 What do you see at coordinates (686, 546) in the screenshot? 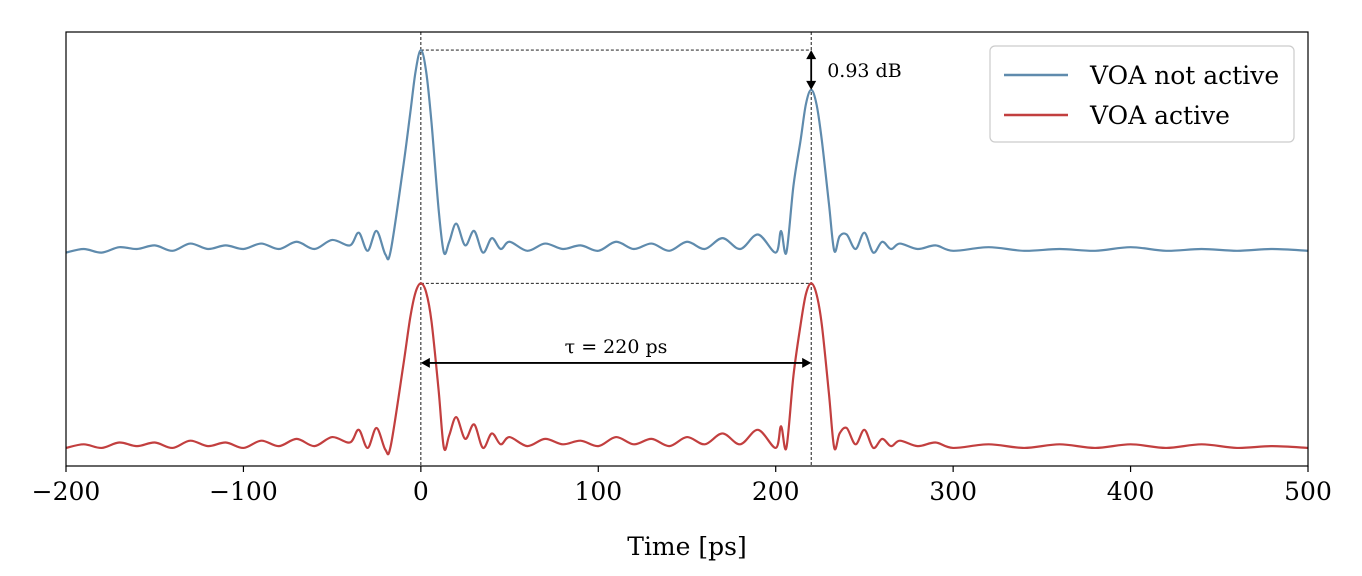
I see `x-axis-label: Time [ps]` at bounding box center [686, 546].